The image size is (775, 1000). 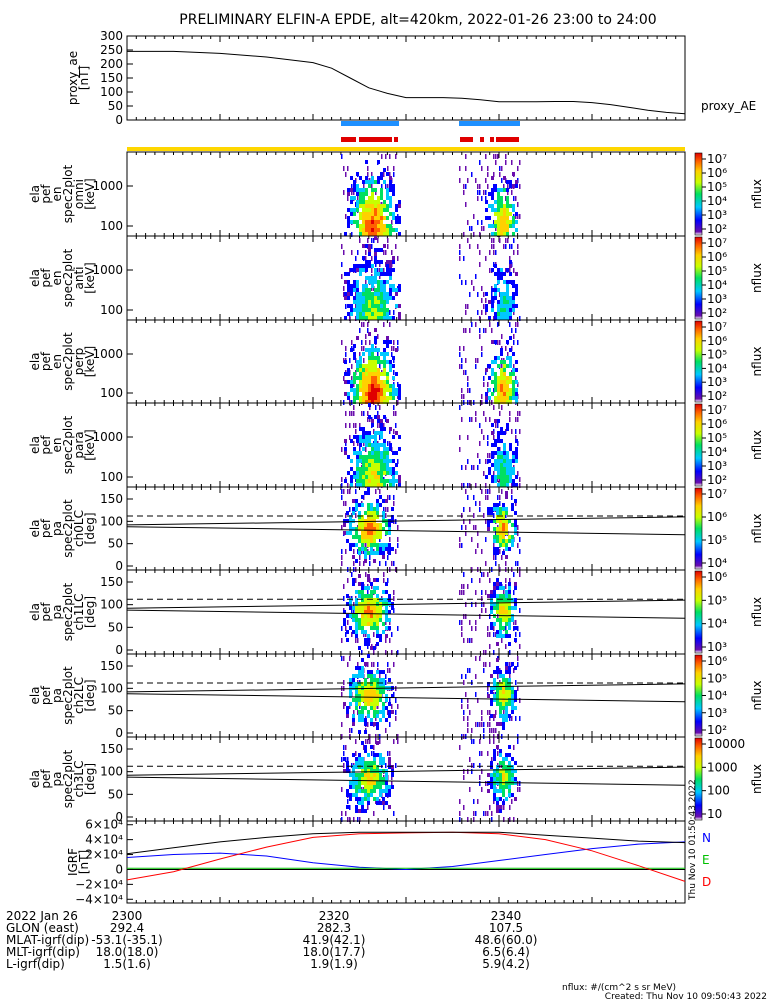 What do you see at coordinates (73, 862) in the screenshot?
I see `igrf-ylabel-line-0: IGRF` at bounding box center [73, 862].